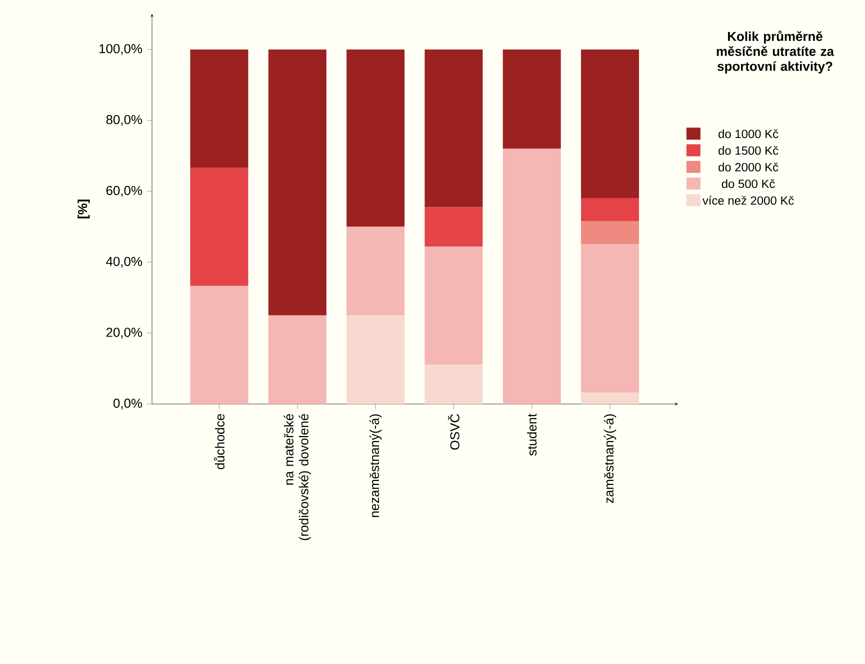  Describe the element at coordinates (748, 200) in the screenshot. I see `legend-label: více než 2000 Kč` at that location.